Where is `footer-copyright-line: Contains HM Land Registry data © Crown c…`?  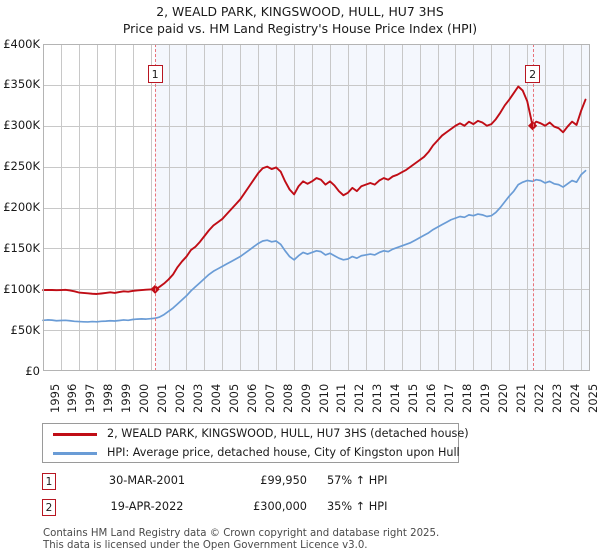 footer-copyright-line: Contains HM Land Registry data © Crown c… is located at coordinates (241, 533).